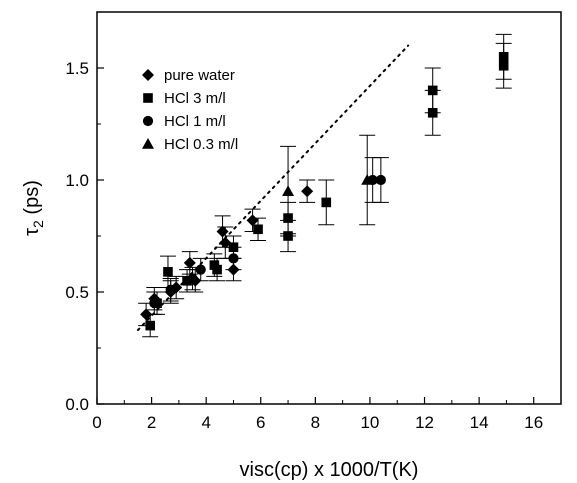  I want to click on legend-triangle-marker, so click(148, 143).